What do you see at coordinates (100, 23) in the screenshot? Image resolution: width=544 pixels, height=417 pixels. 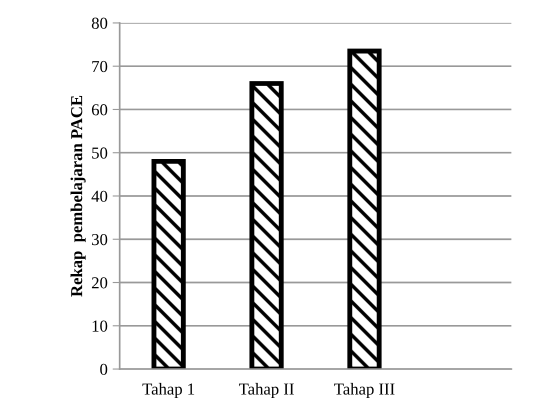 I see `y-tick-label: 80` at bounding box center [100, 23].